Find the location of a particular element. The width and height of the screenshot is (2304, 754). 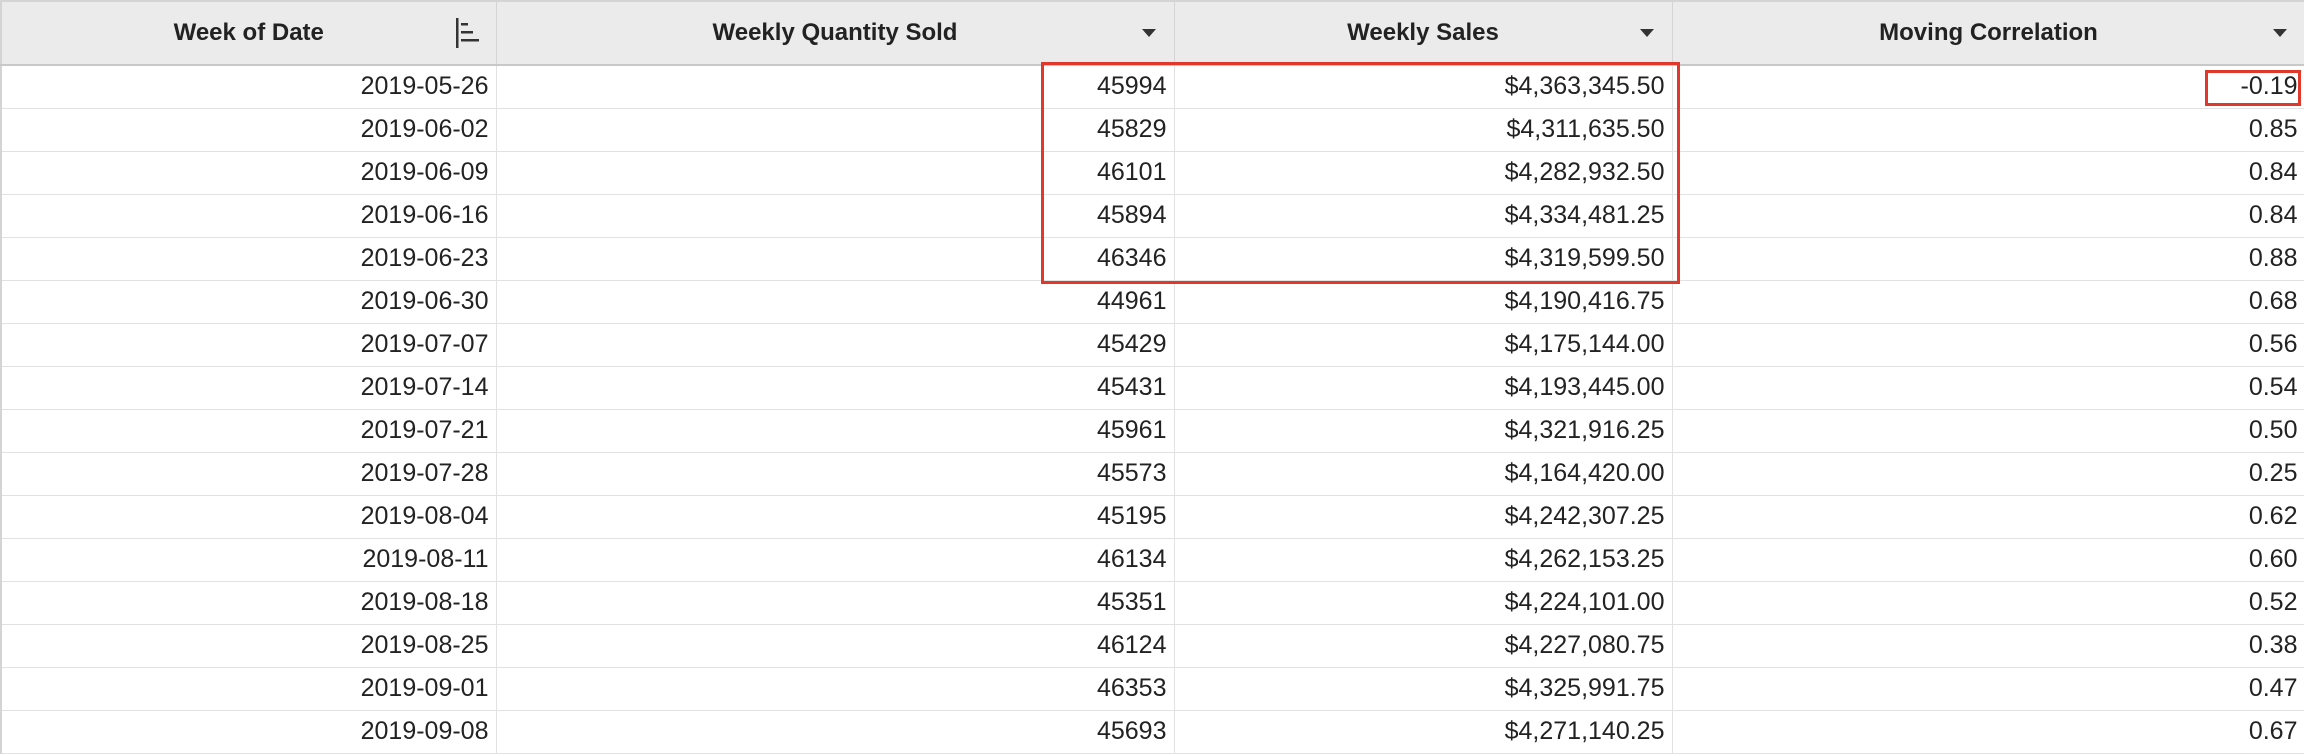

cell-moving-correlation: 0.25 is located at coordinates (1987, 474).